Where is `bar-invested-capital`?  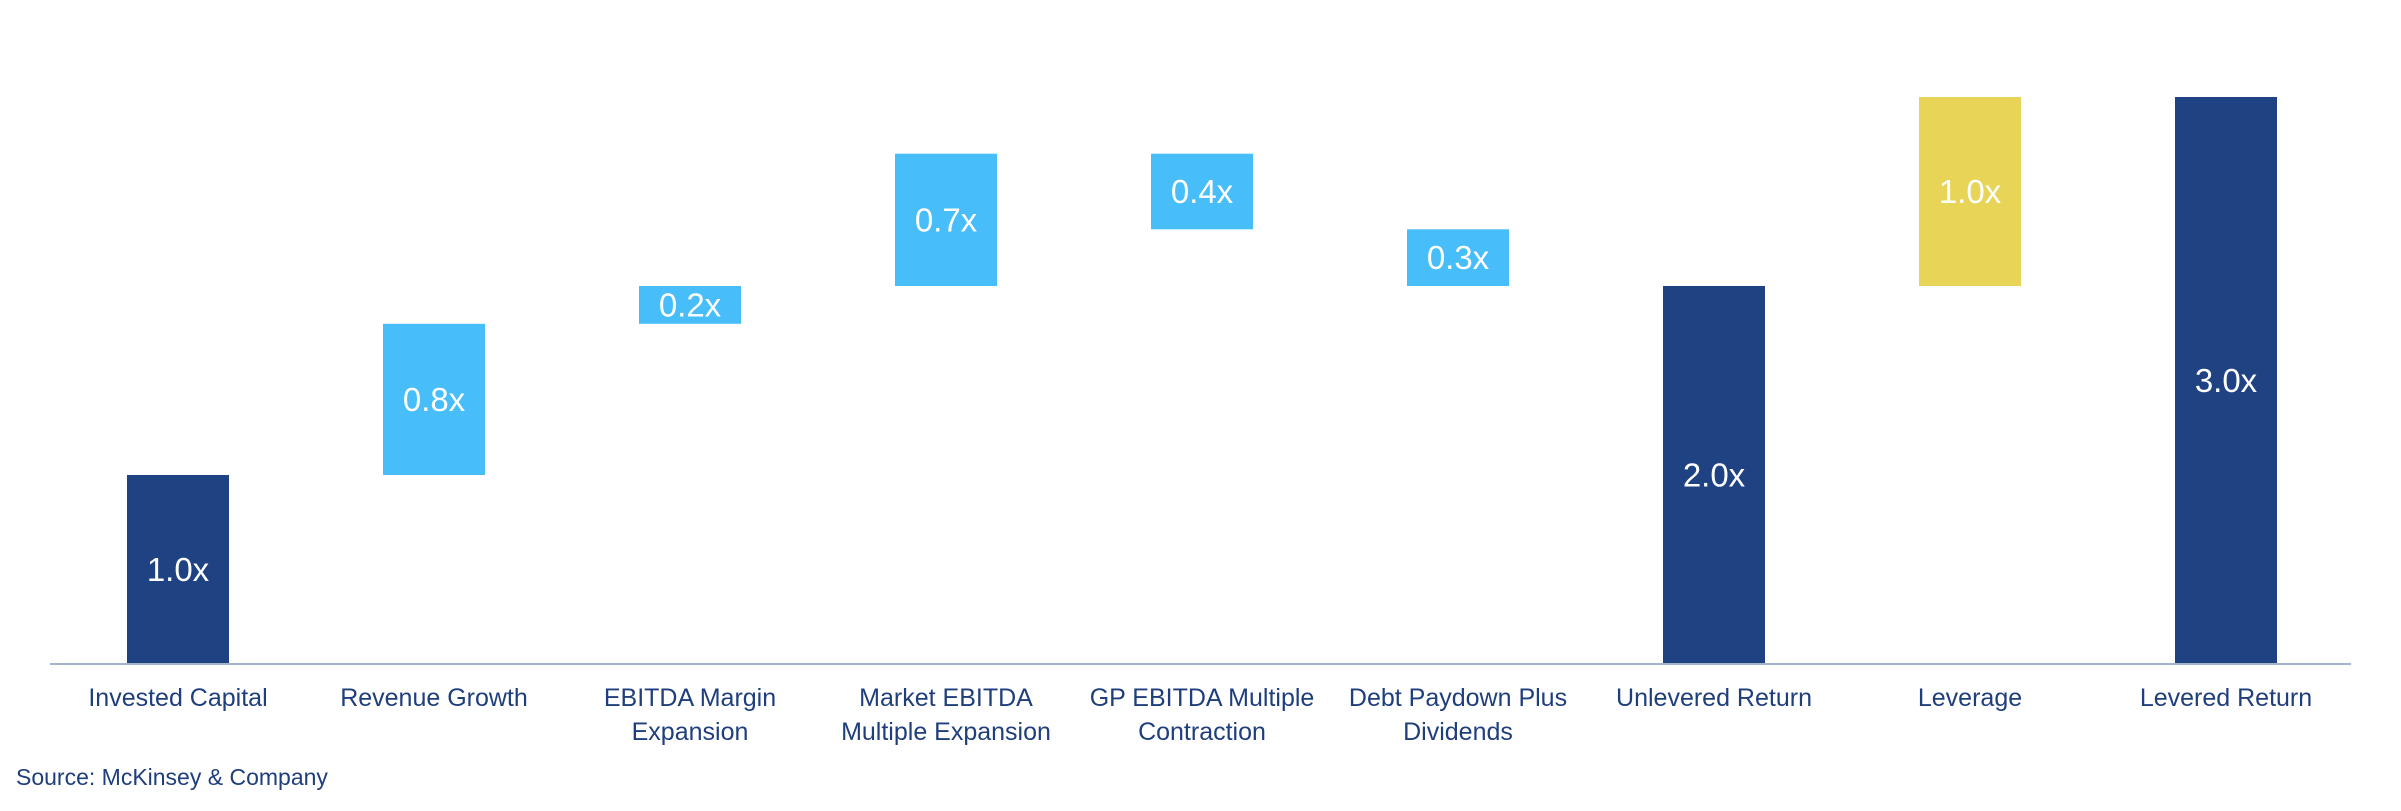
bar-invested-capital is located at coordinates (178, 569).